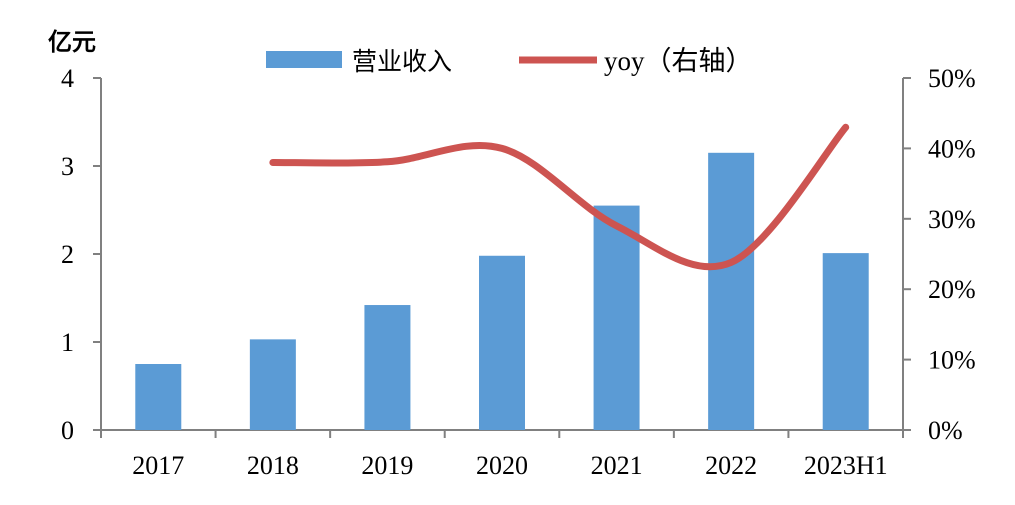 This screenshot has width=1015, height=505. Describe the element at coordinates (617, 465) in the screenshot. I see `x-axis-tick-label: 2021` at that location.